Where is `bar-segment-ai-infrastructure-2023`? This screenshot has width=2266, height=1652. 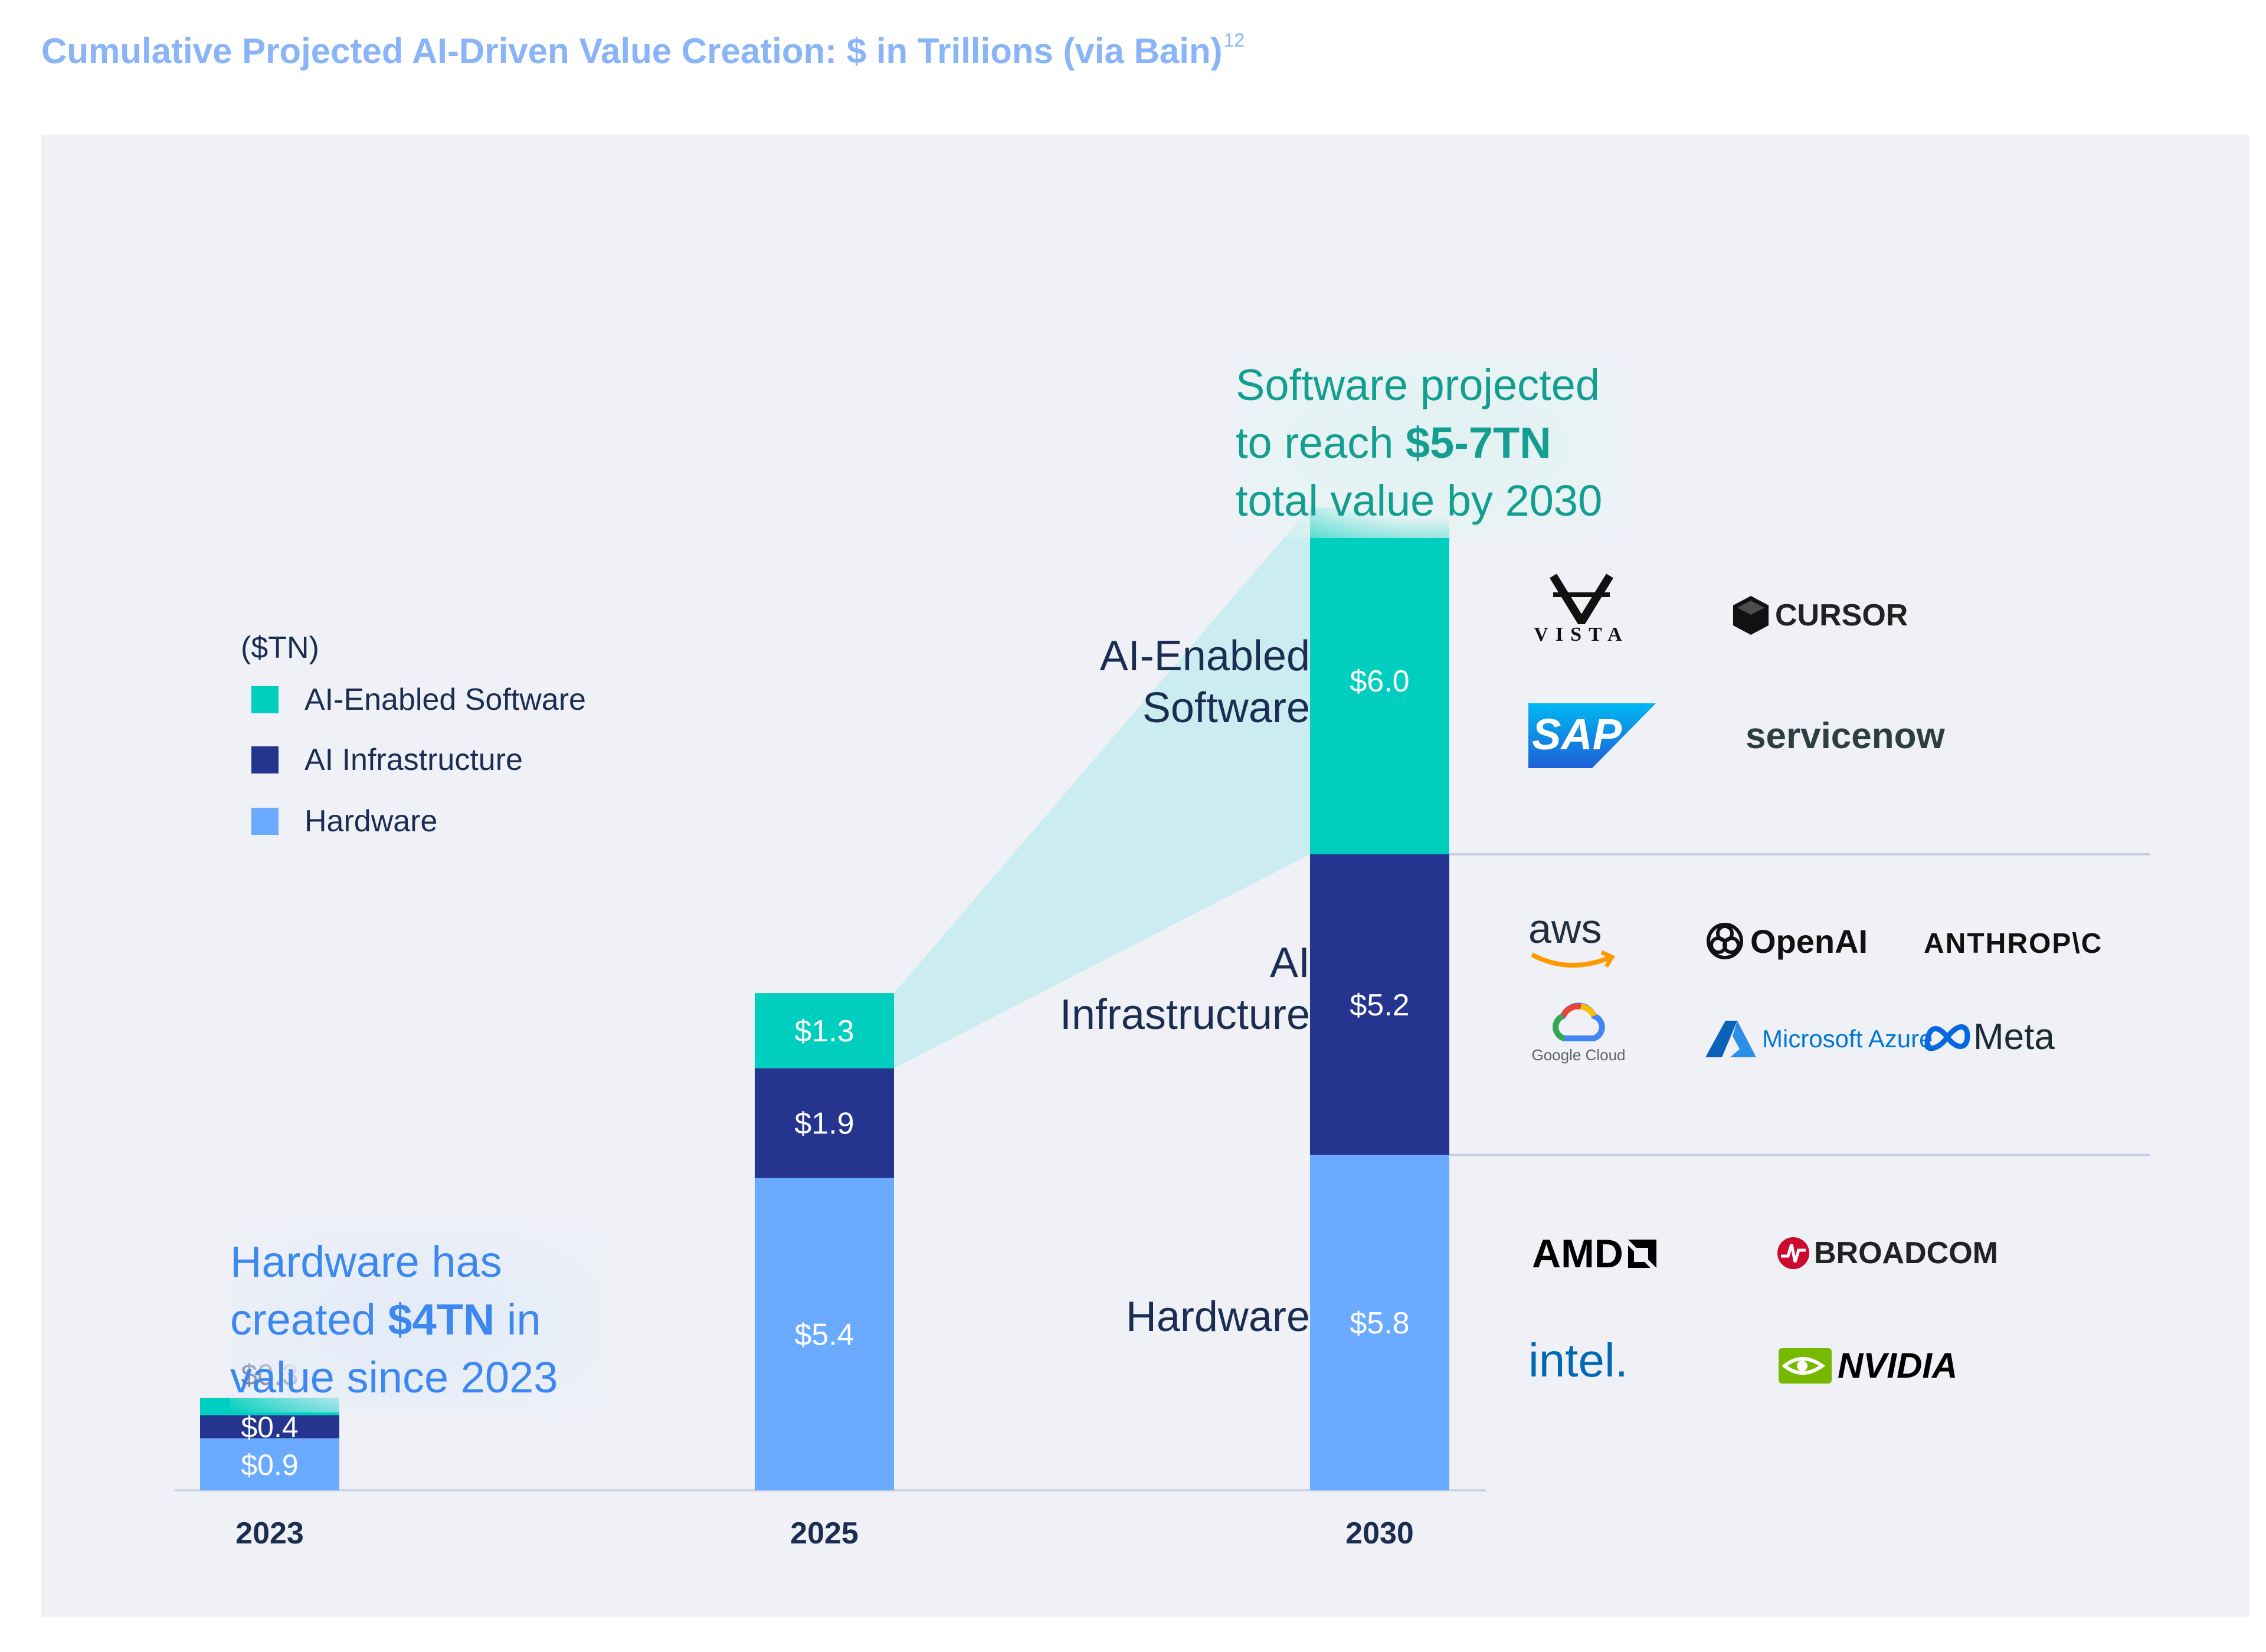 bar-segment-ai-infrastructure-2023 is located at coordinates (269, 1426).